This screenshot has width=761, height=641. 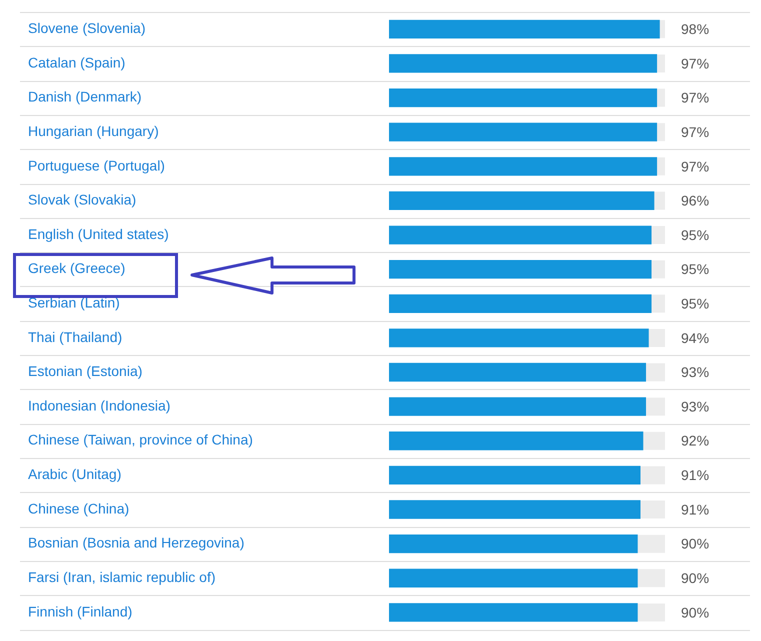 I want to click on y-tick-label: Serbian (Latin), so click(x=74, y=302).